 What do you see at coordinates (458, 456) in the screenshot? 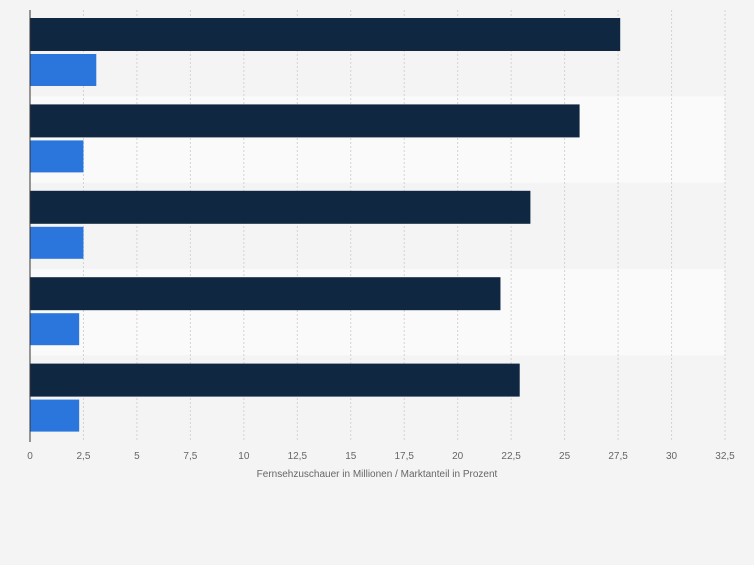
I see `x-tick-label: 20` at bounding box center [458, 456].